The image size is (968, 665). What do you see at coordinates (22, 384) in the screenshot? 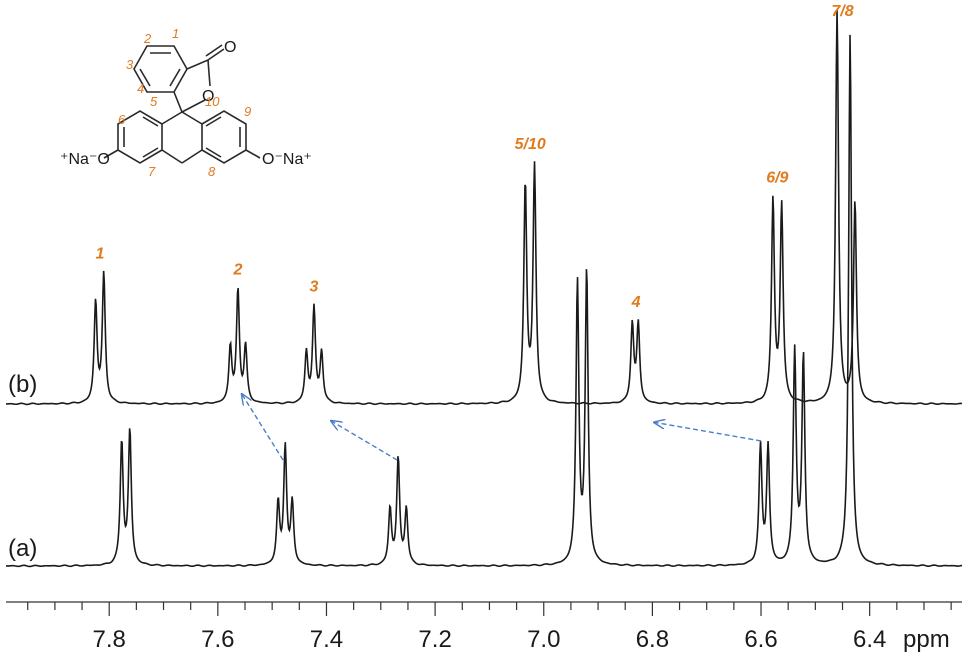
I see `trace-label-b: (b)` at bounding box center [22, 384].